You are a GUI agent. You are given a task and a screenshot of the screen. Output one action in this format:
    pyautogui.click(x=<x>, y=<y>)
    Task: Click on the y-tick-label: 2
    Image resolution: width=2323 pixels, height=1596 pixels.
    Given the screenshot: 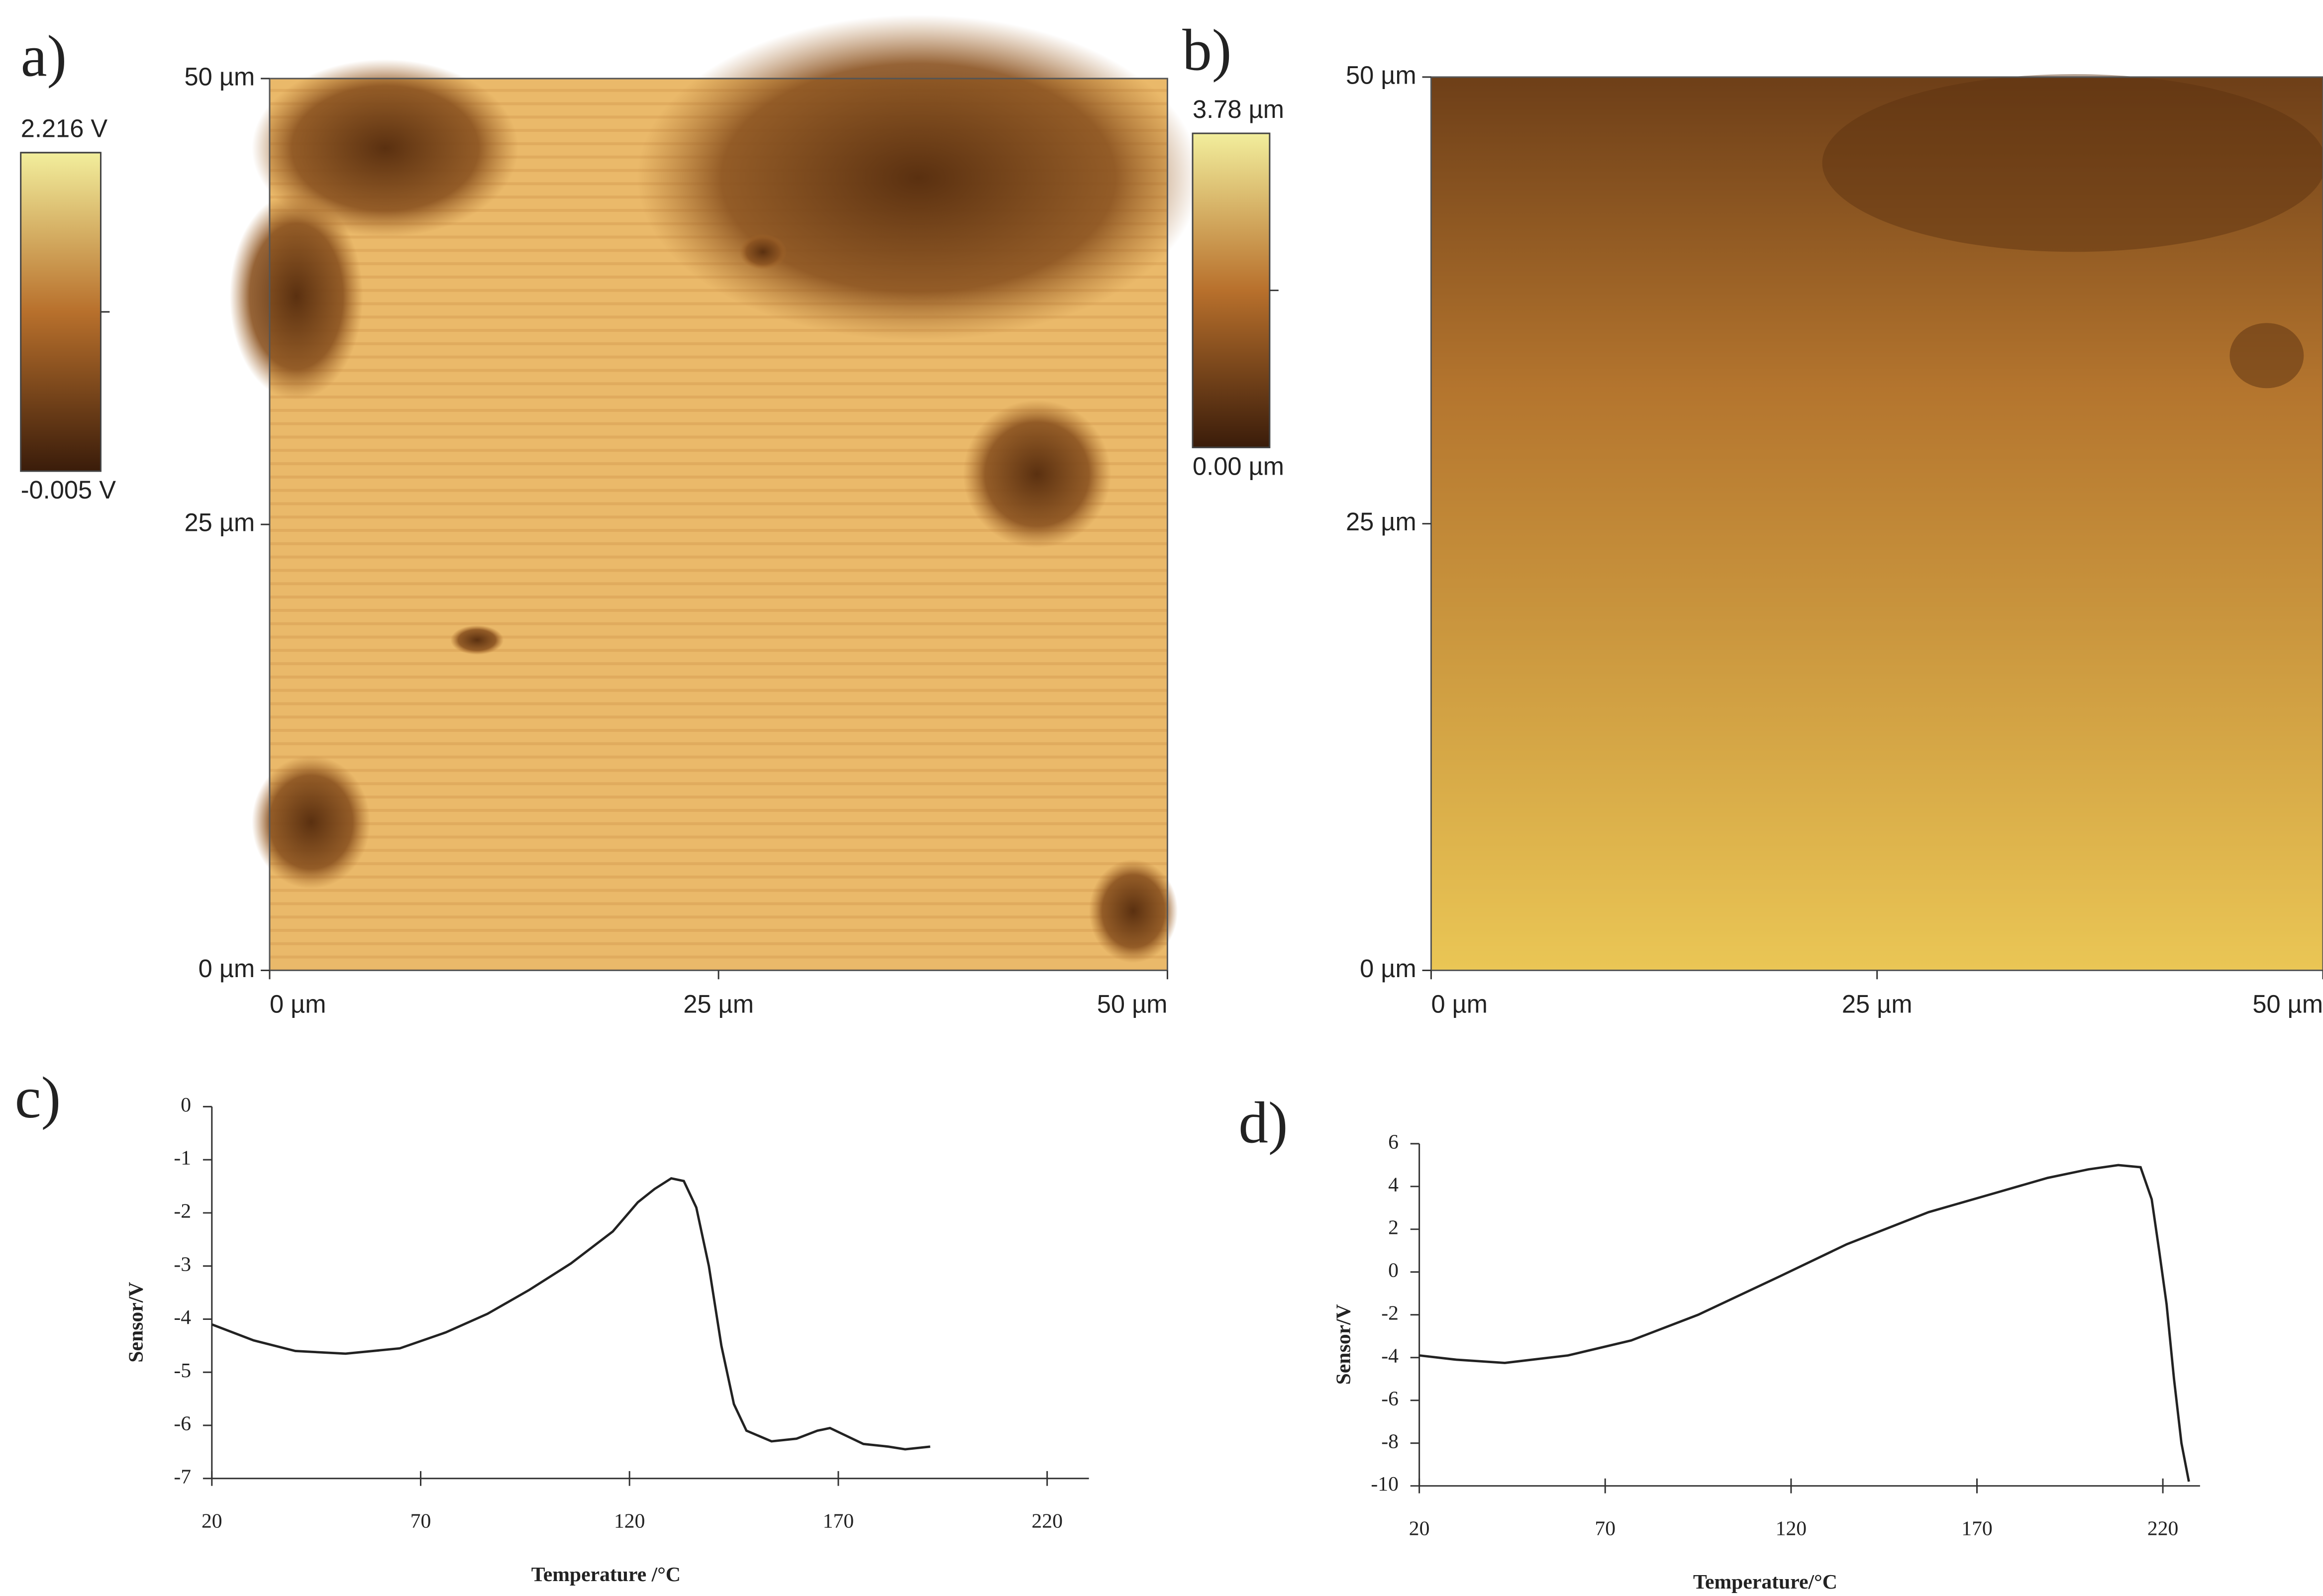 What is the action you would take?
    pyautogui.click(x=1393, y=1227)
    